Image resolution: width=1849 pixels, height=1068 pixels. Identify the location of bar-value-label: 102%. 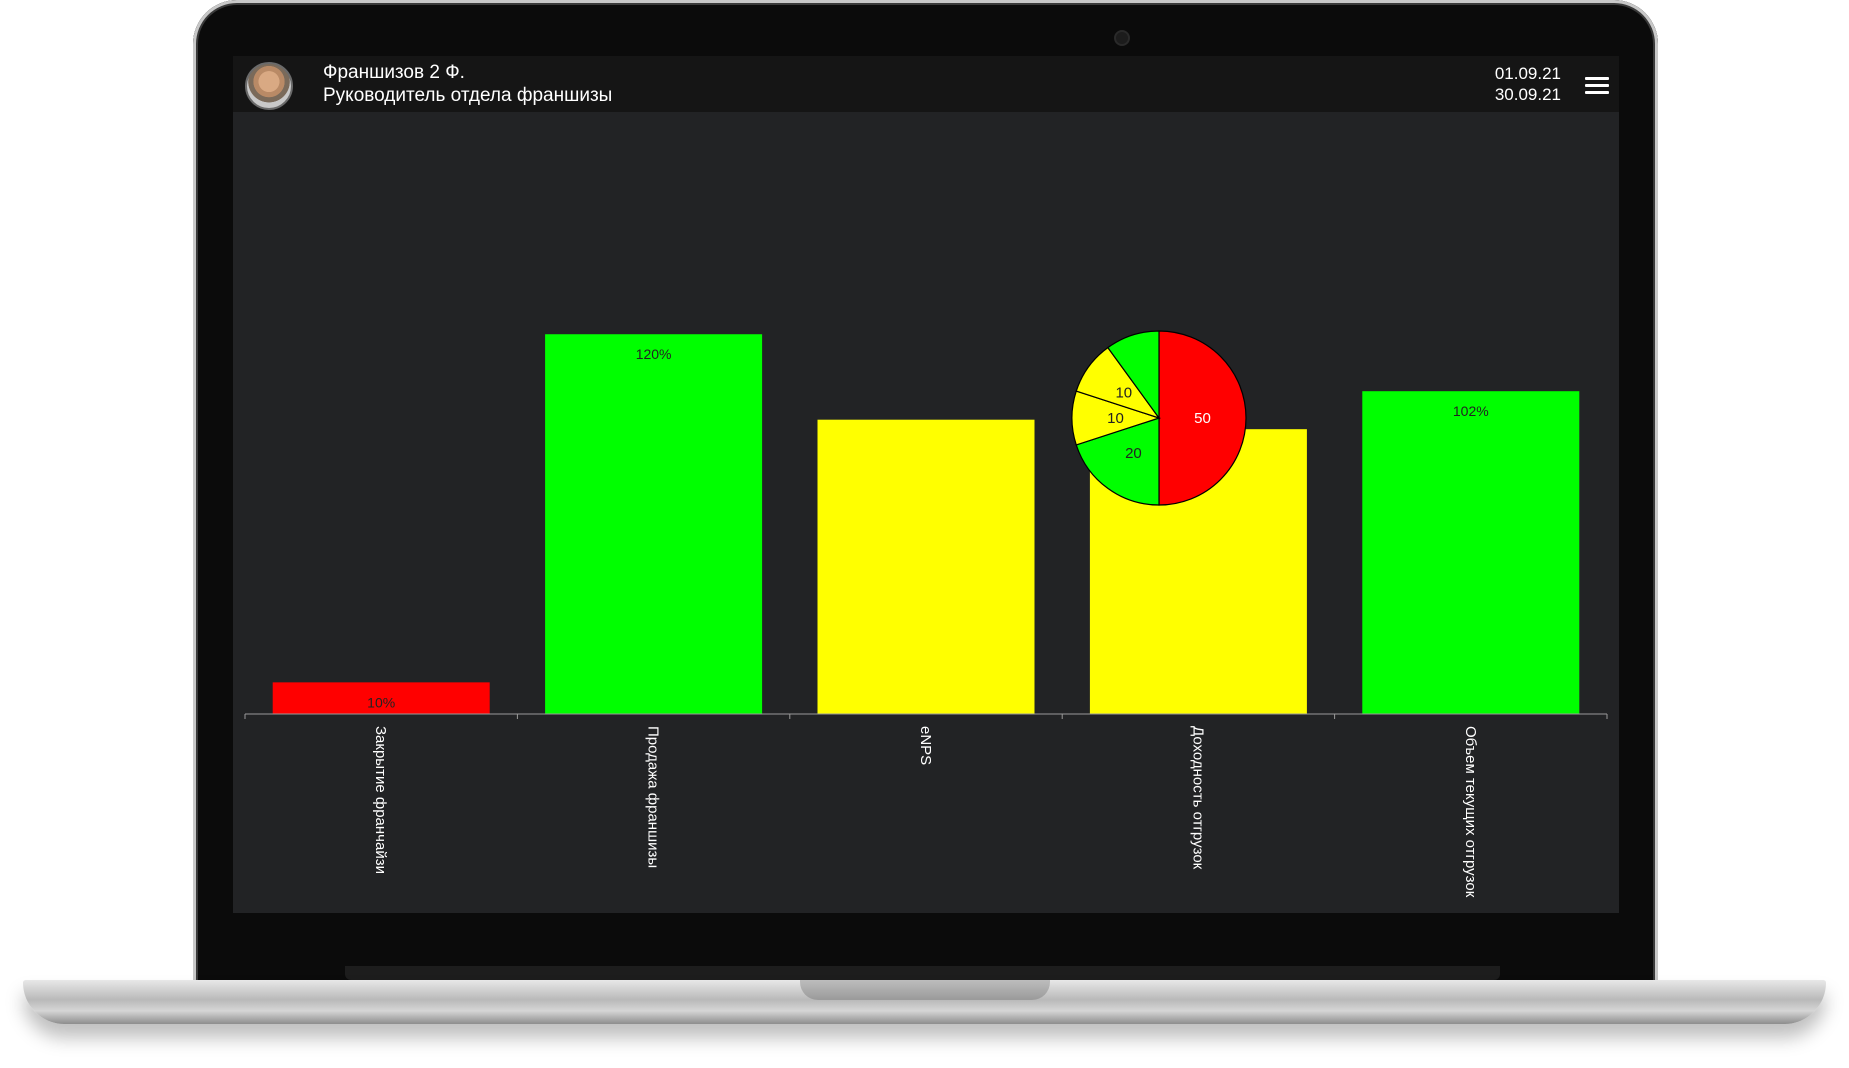
(1471, 411).